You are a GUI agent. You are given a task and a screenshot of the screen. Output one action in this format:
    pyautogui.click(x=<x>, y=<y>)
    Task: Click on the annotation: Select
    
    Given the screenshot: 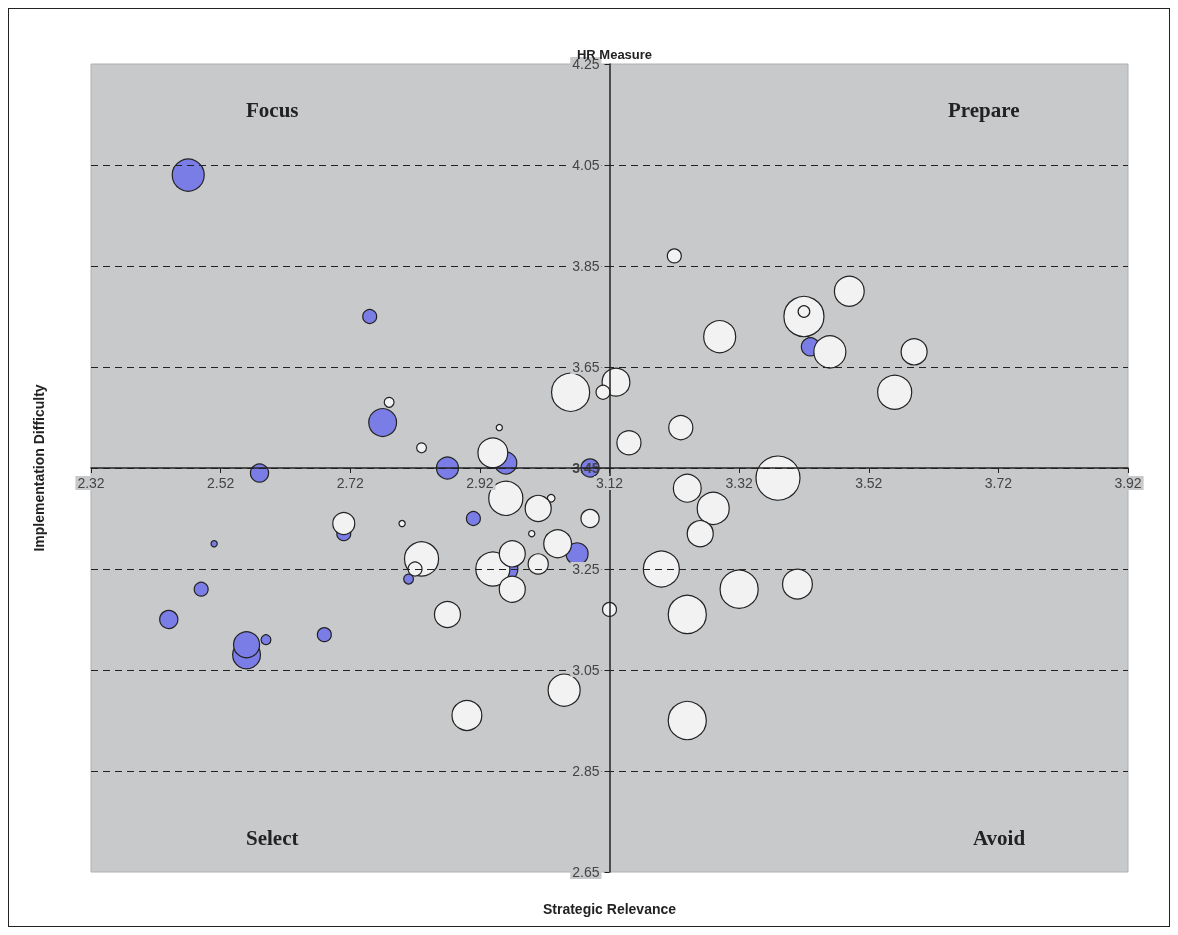 What is the action you would take?
    pyautogui.click(x=272, y=837)
    